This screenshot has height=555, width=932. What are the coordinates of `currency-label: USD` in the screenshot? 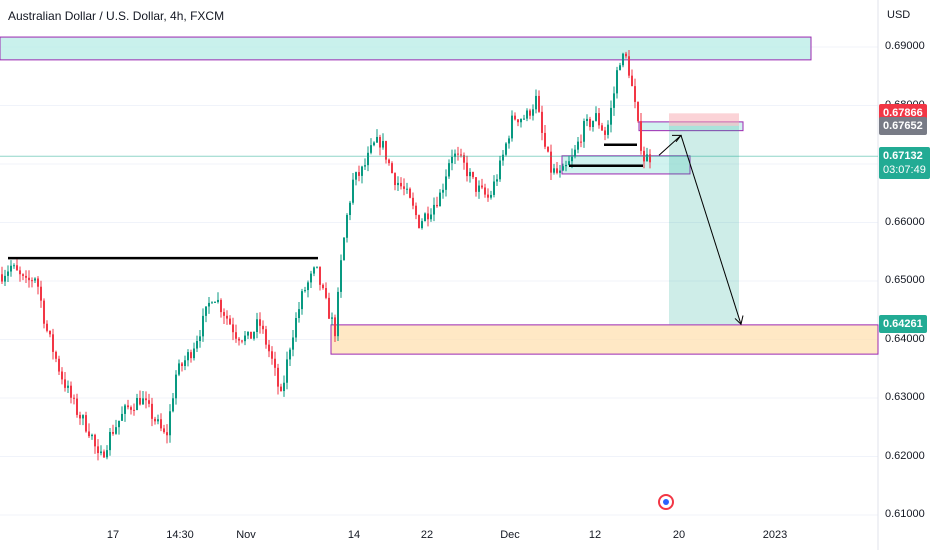 It's located at (899, 15).